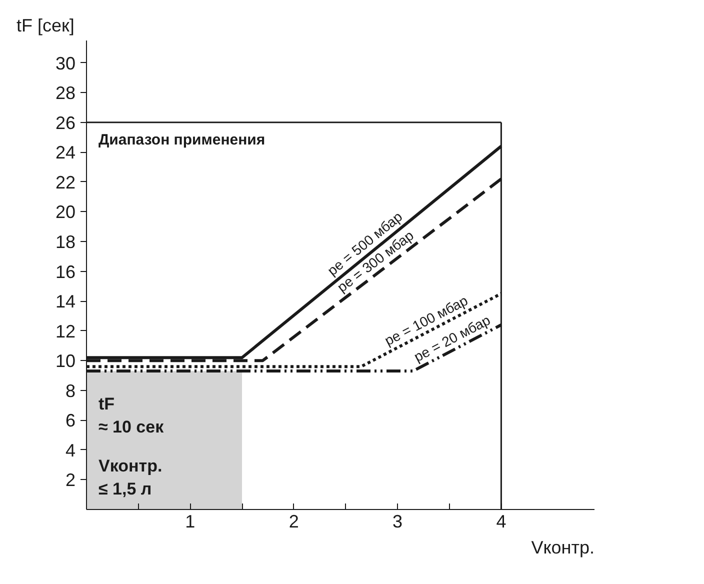  Describe the element at coordinates (65, 152) in the screenshot. I see `y-tick-label: 24` at that location.